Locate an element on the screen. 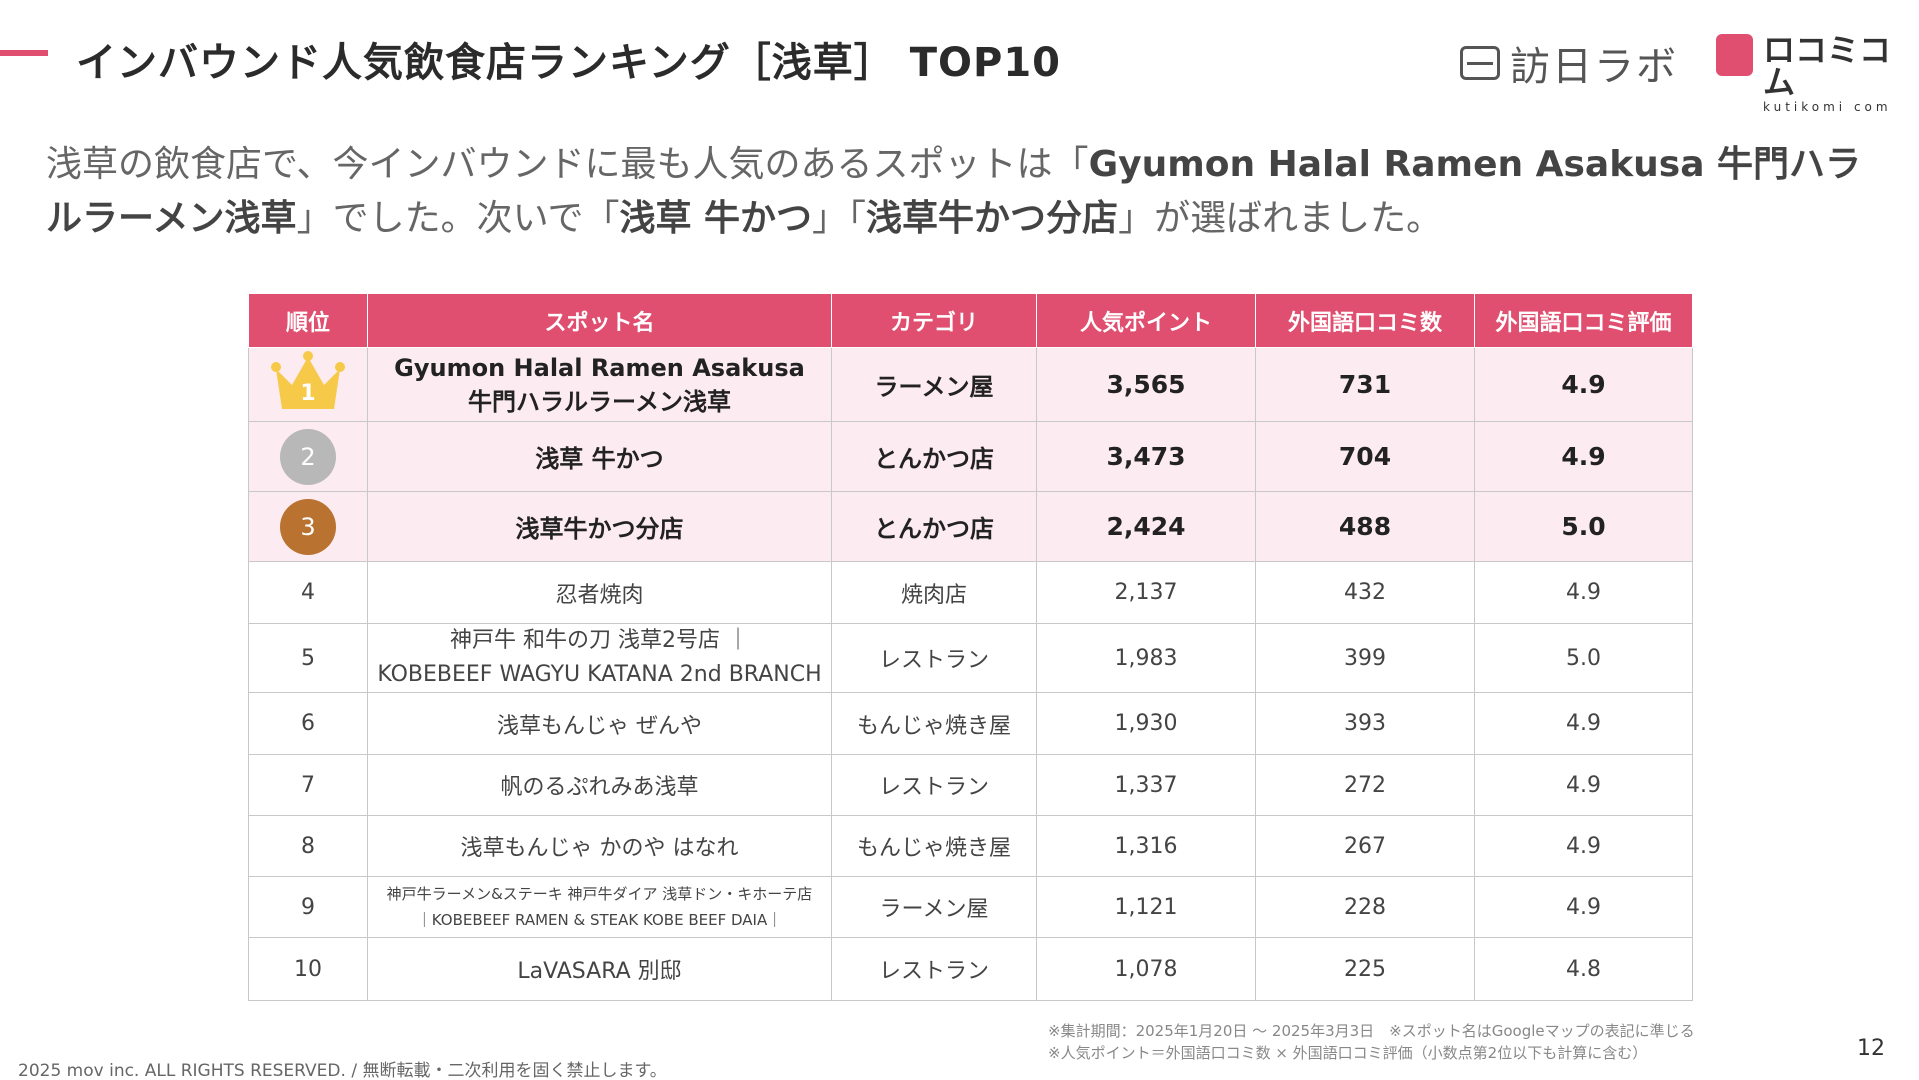 The image size is (1919, 1080). table-row: 7 帆のるぷれみあ浅草 レストラン 1,337 272 4.9 is located at coordinates (970, 785).